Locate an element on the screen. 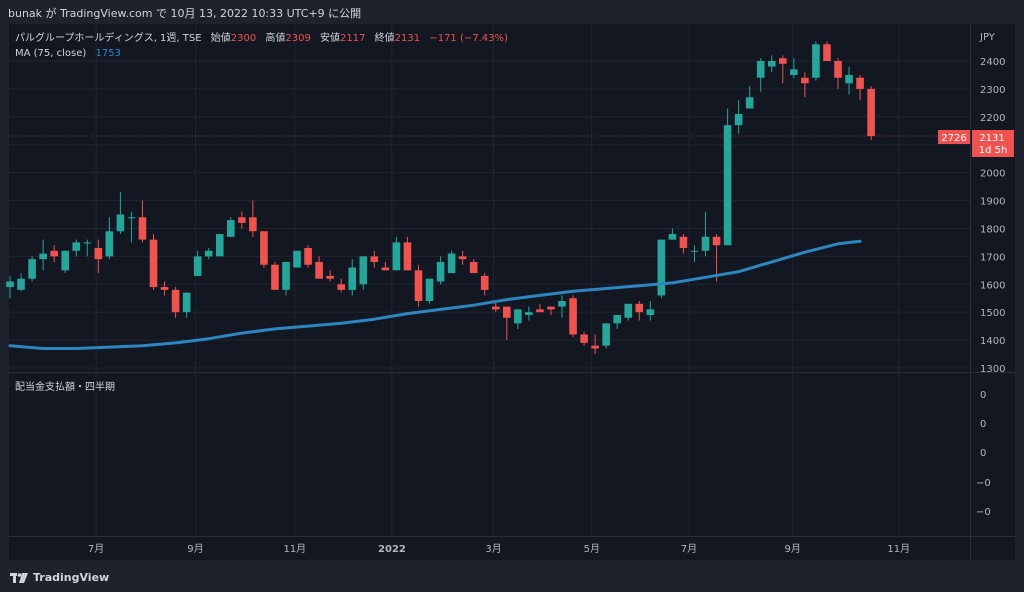 The image size is (1024, 592). price-tag-right-bg is located at coordinates (993, 143).